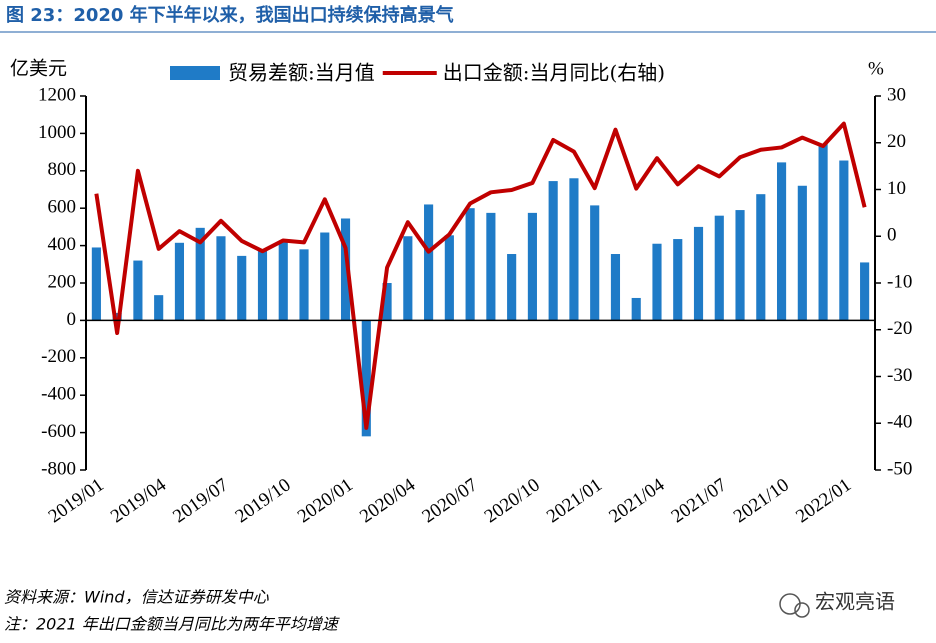 The image size is (936, 643). Describe the element at coordinates (62, 207) in the screenshot. I see `y-tick-label: 600` at that location.